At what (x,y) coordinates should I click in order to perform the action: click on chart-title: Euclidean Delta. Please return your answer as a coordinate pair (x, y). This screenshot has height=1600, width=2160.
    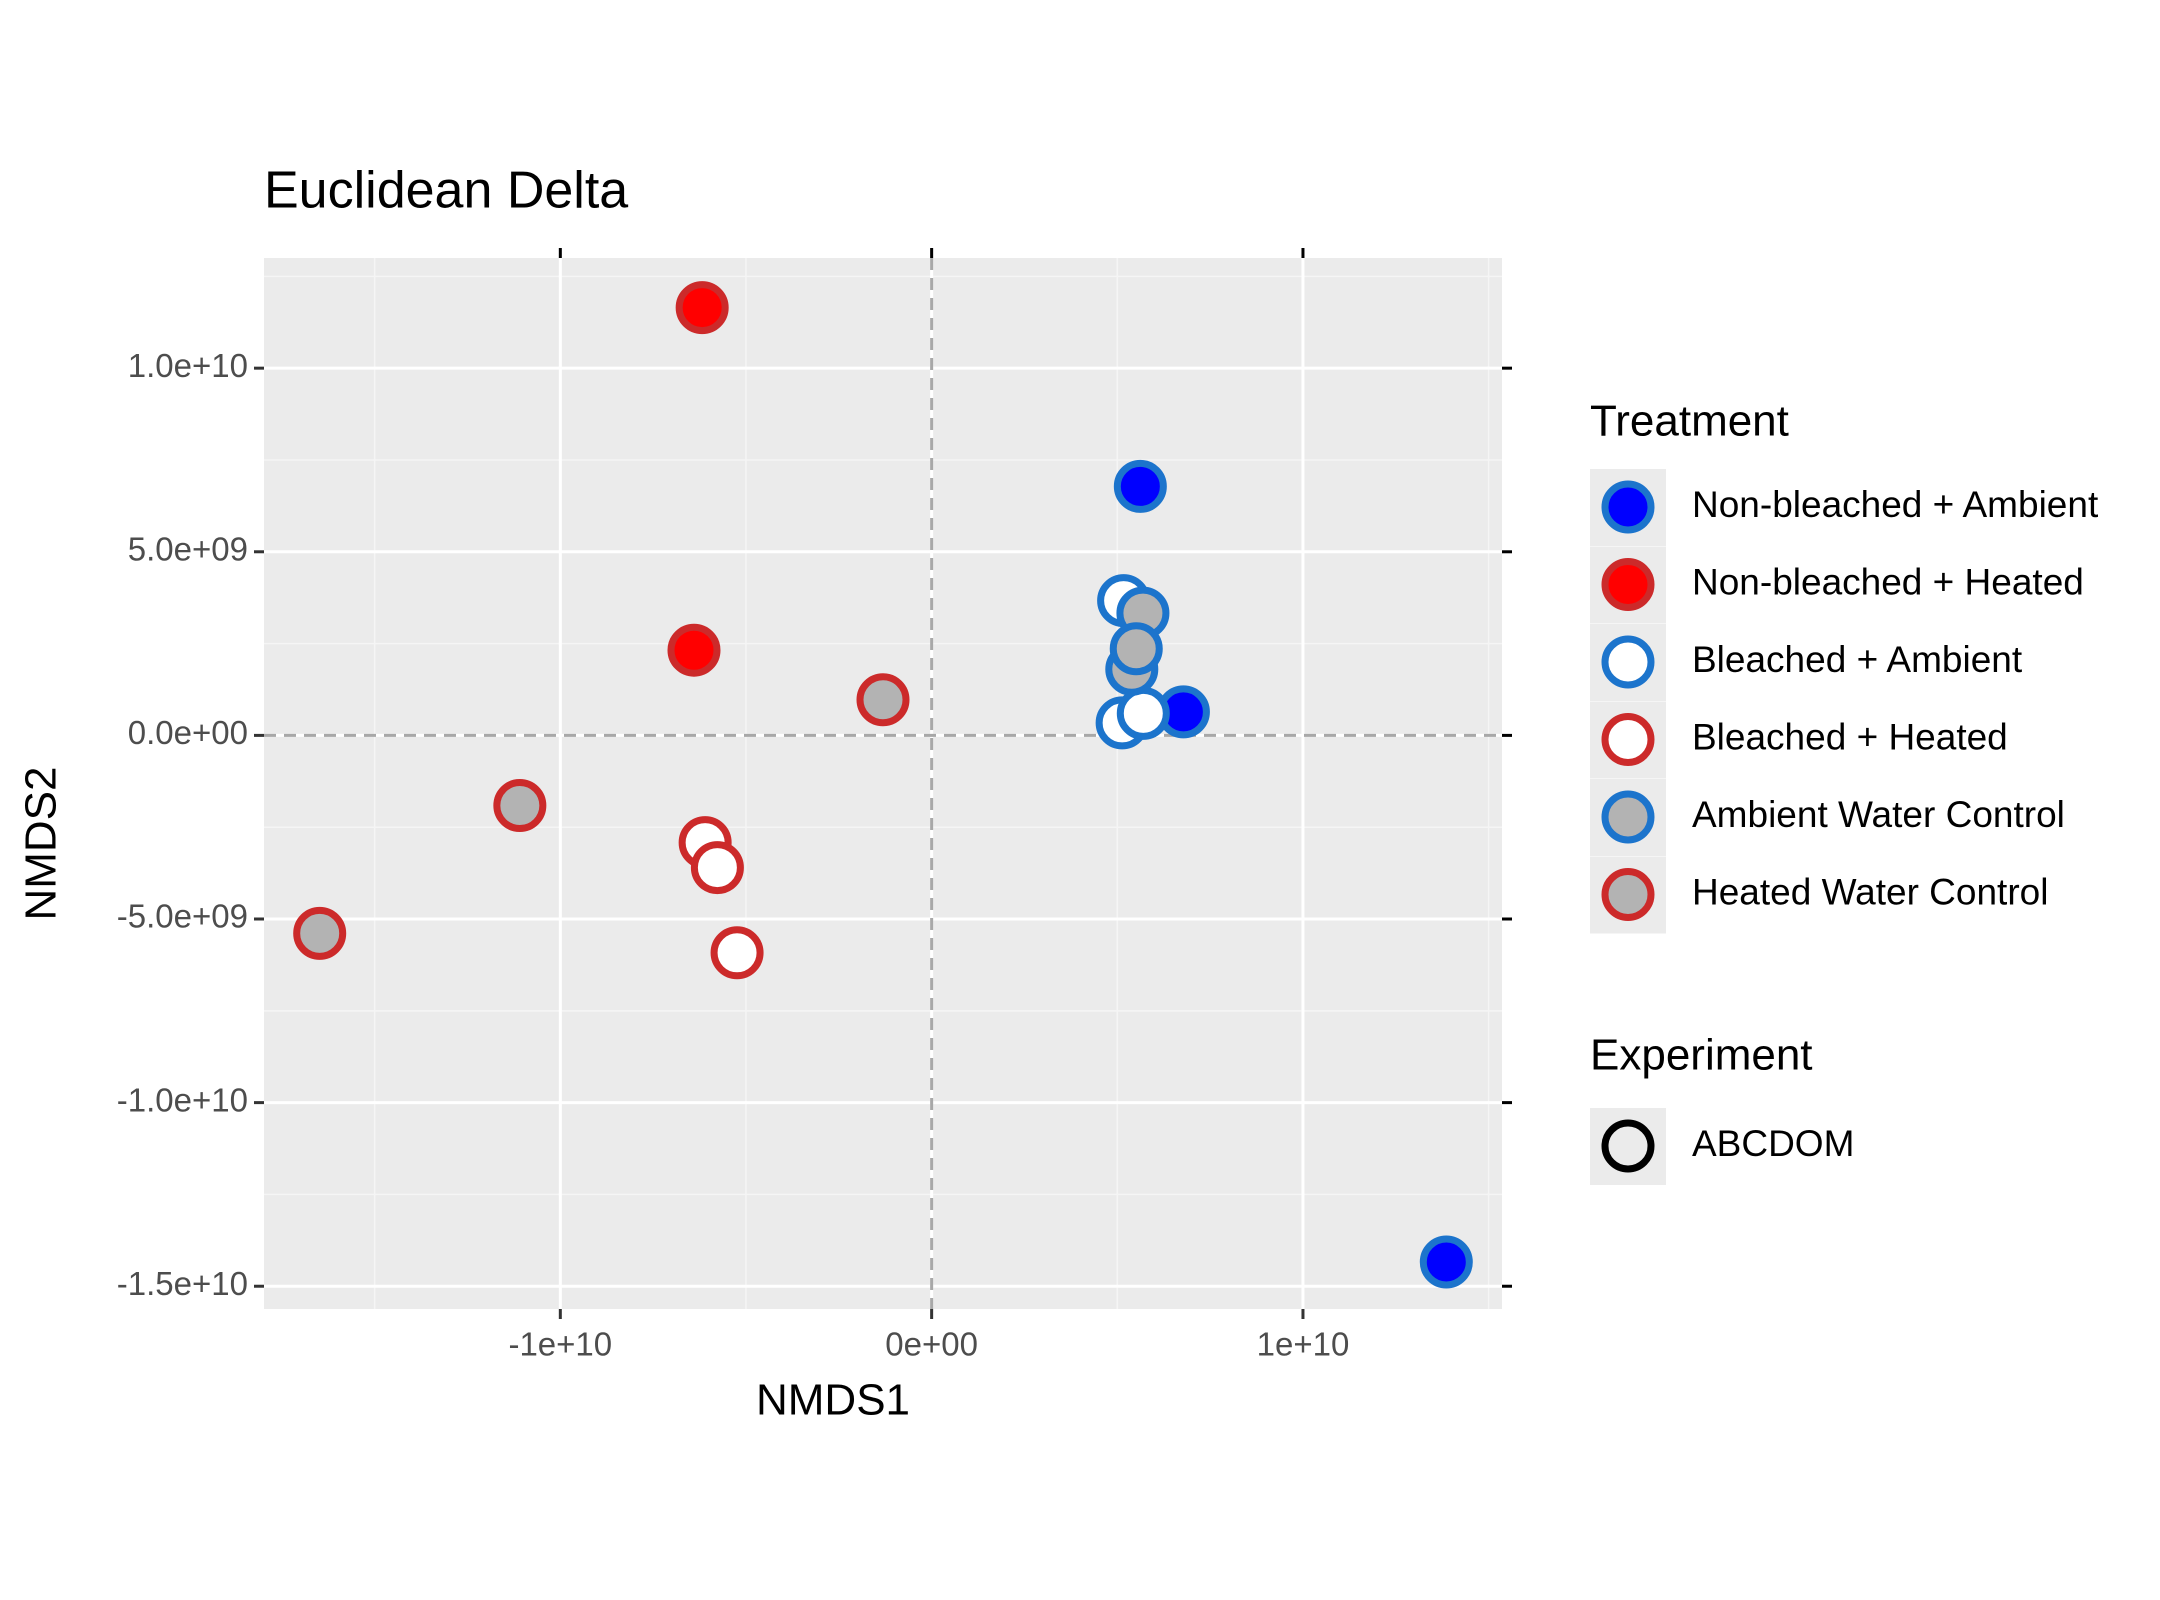
    Looking at the image, I should click on (446, 191).